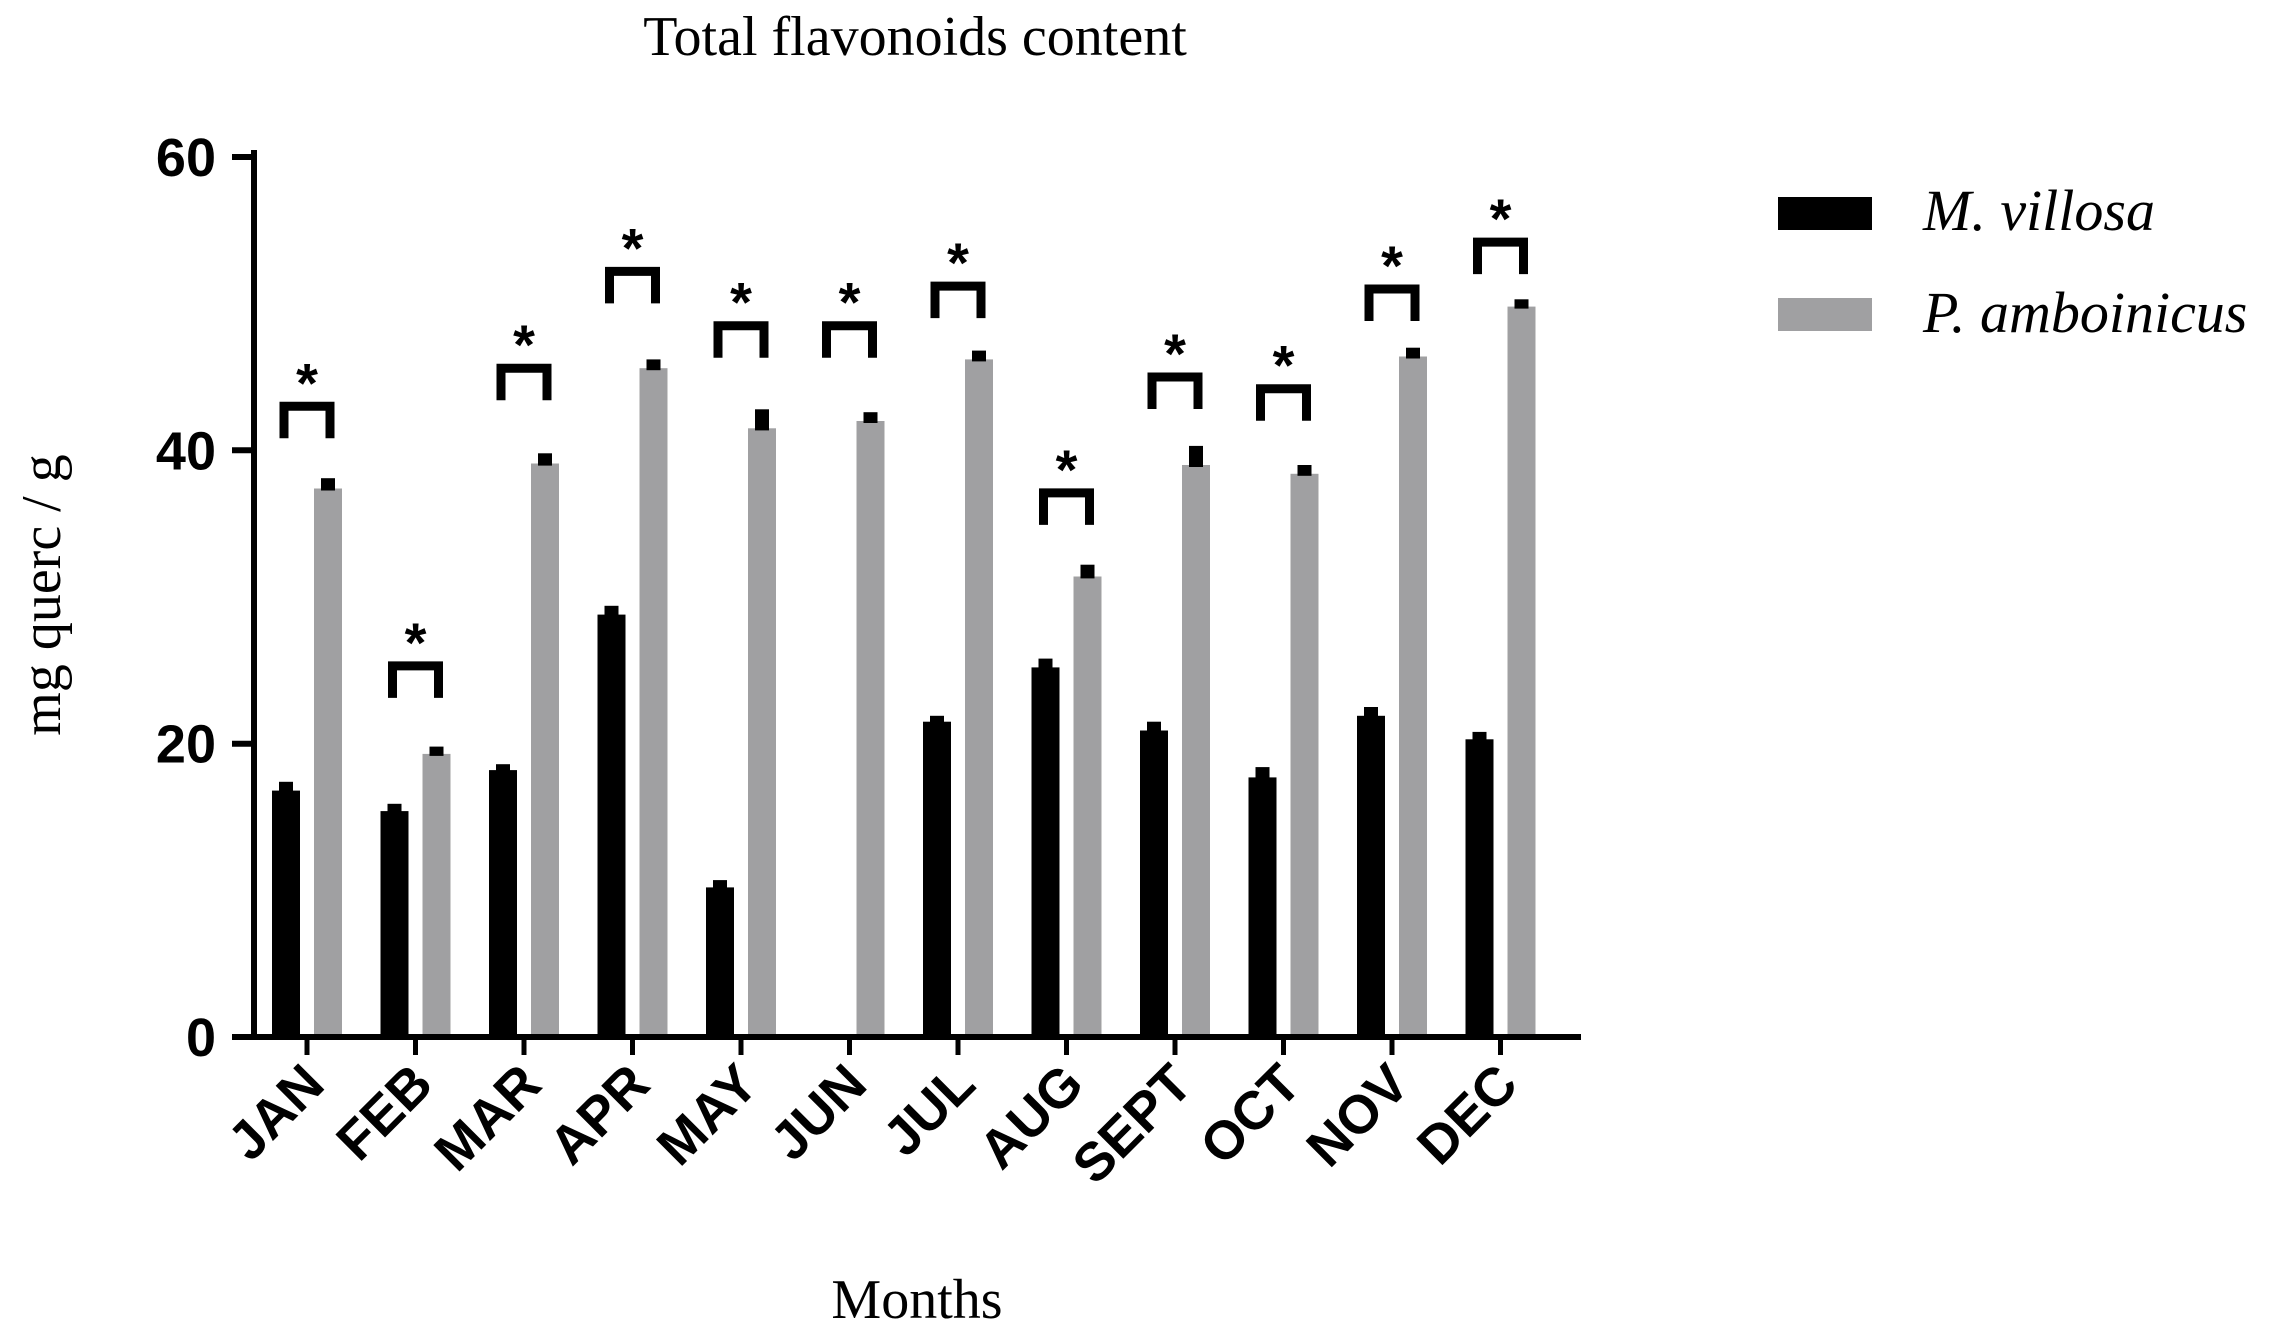 Image resolution: width=2281 pixels, height=1342 pixels. What do you see at coordinates (415, 679) in the screenshot?
I see `significance-bracket-feb` at bounding box center [415, 679].